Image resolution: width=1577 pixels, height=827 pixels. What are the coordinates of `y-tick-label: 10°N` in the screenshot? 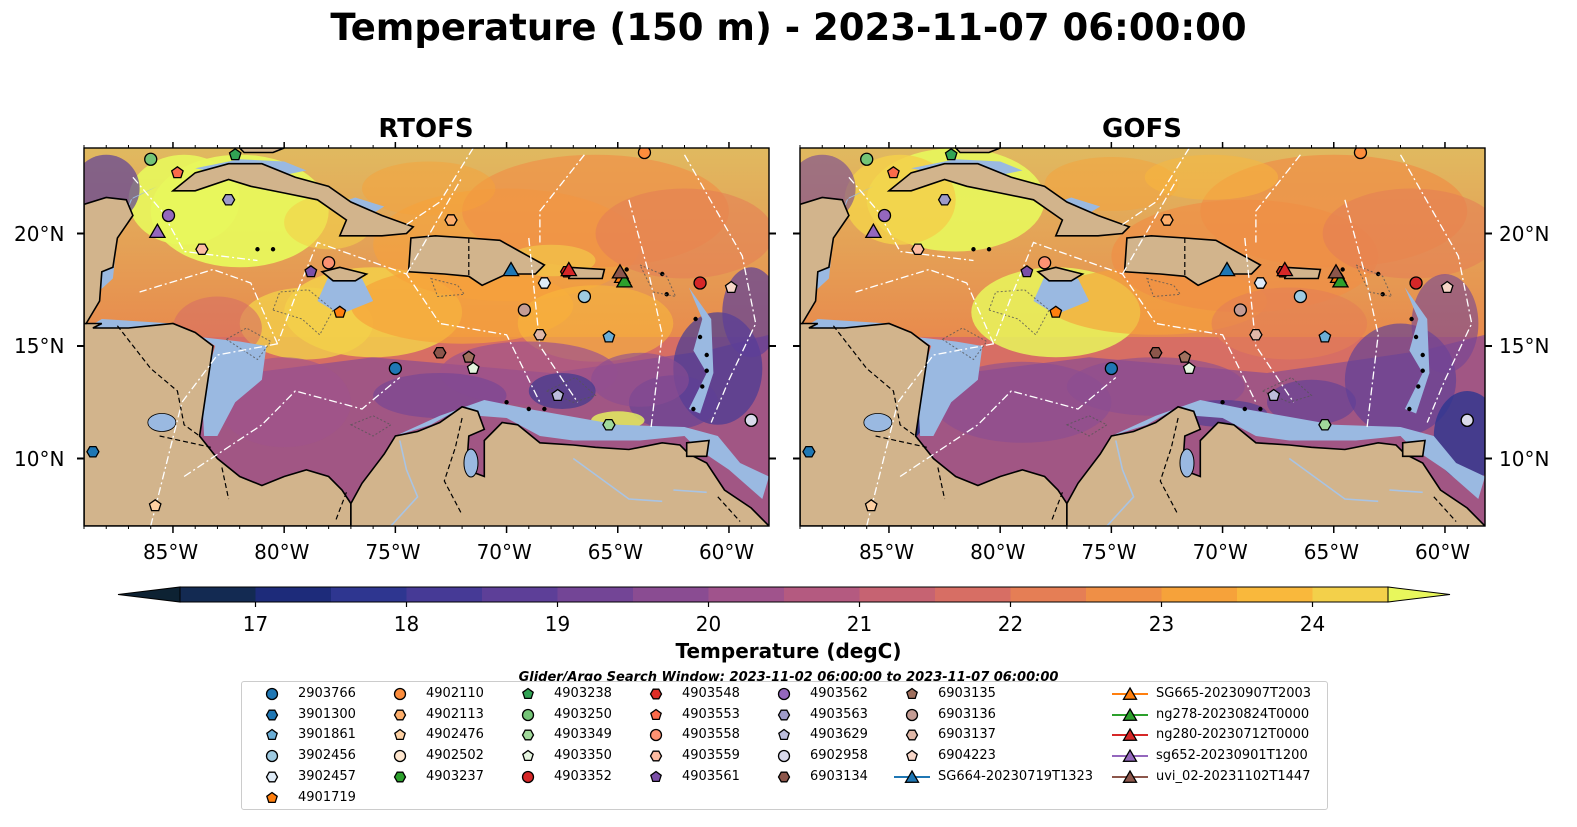 It's located at (39, 458).